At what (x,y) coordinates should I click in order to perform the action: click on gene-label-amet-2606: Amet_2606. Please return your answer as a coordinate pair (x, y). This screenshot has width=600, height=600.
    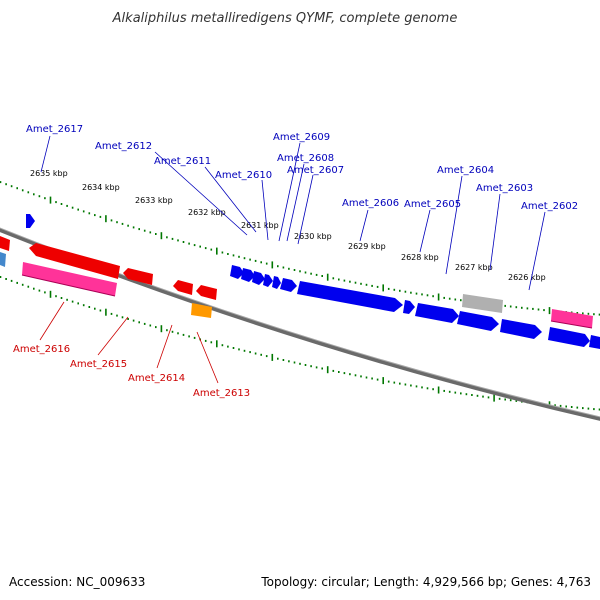
    Looking at the image, I should click on (370, 203).